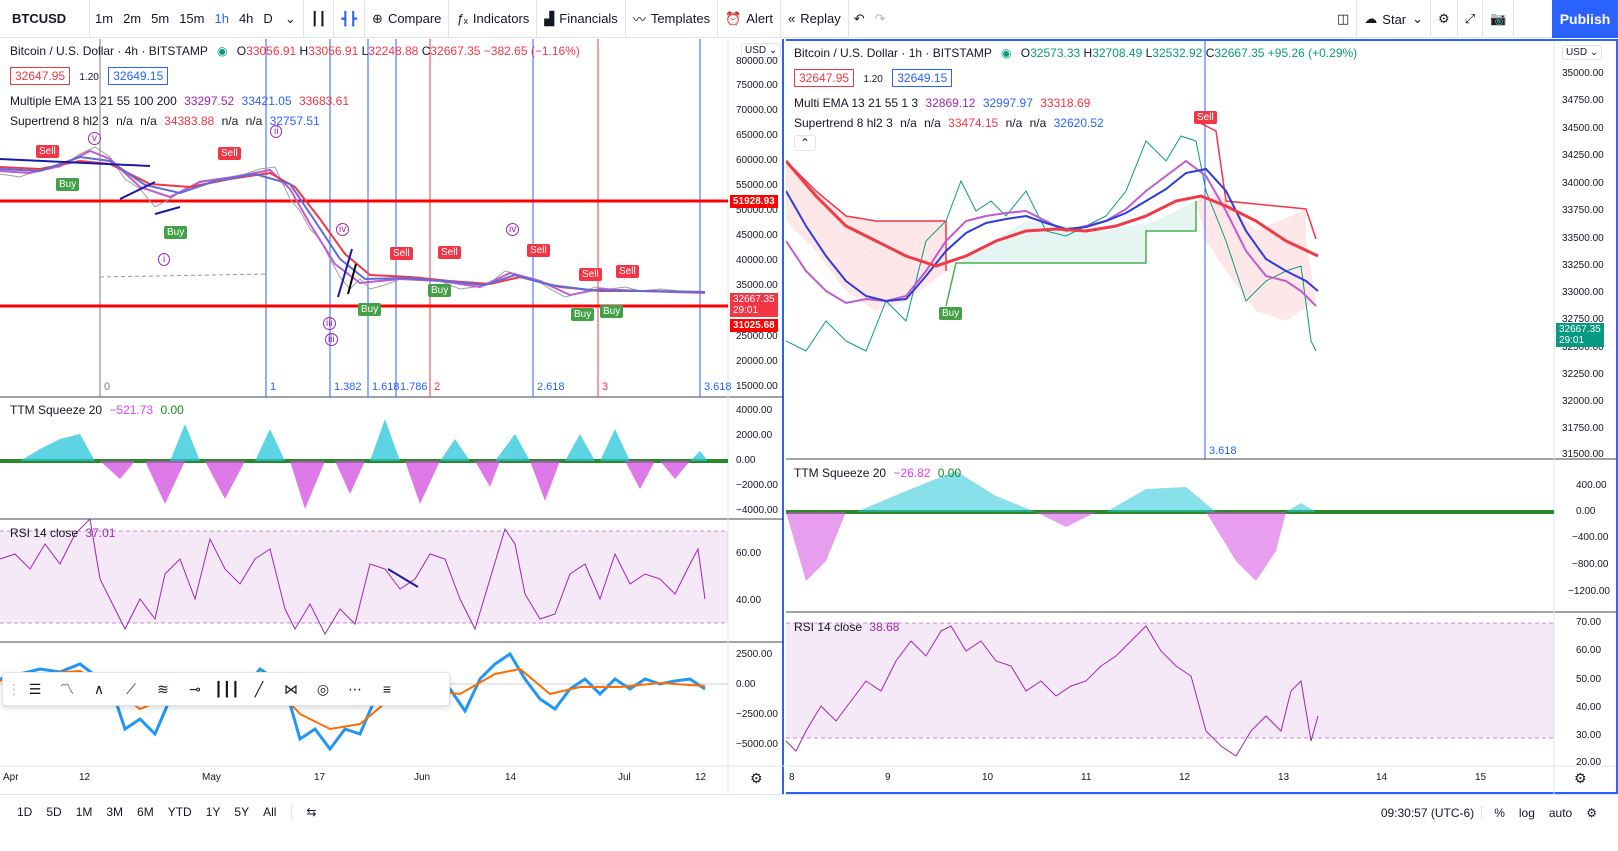 The width and height of the screenshot is (1618, 851). Describe the element at coordinates (846, 627) in the screenshot. I see `right-rsi-legend: RSI 14 close 38.68` at that location.